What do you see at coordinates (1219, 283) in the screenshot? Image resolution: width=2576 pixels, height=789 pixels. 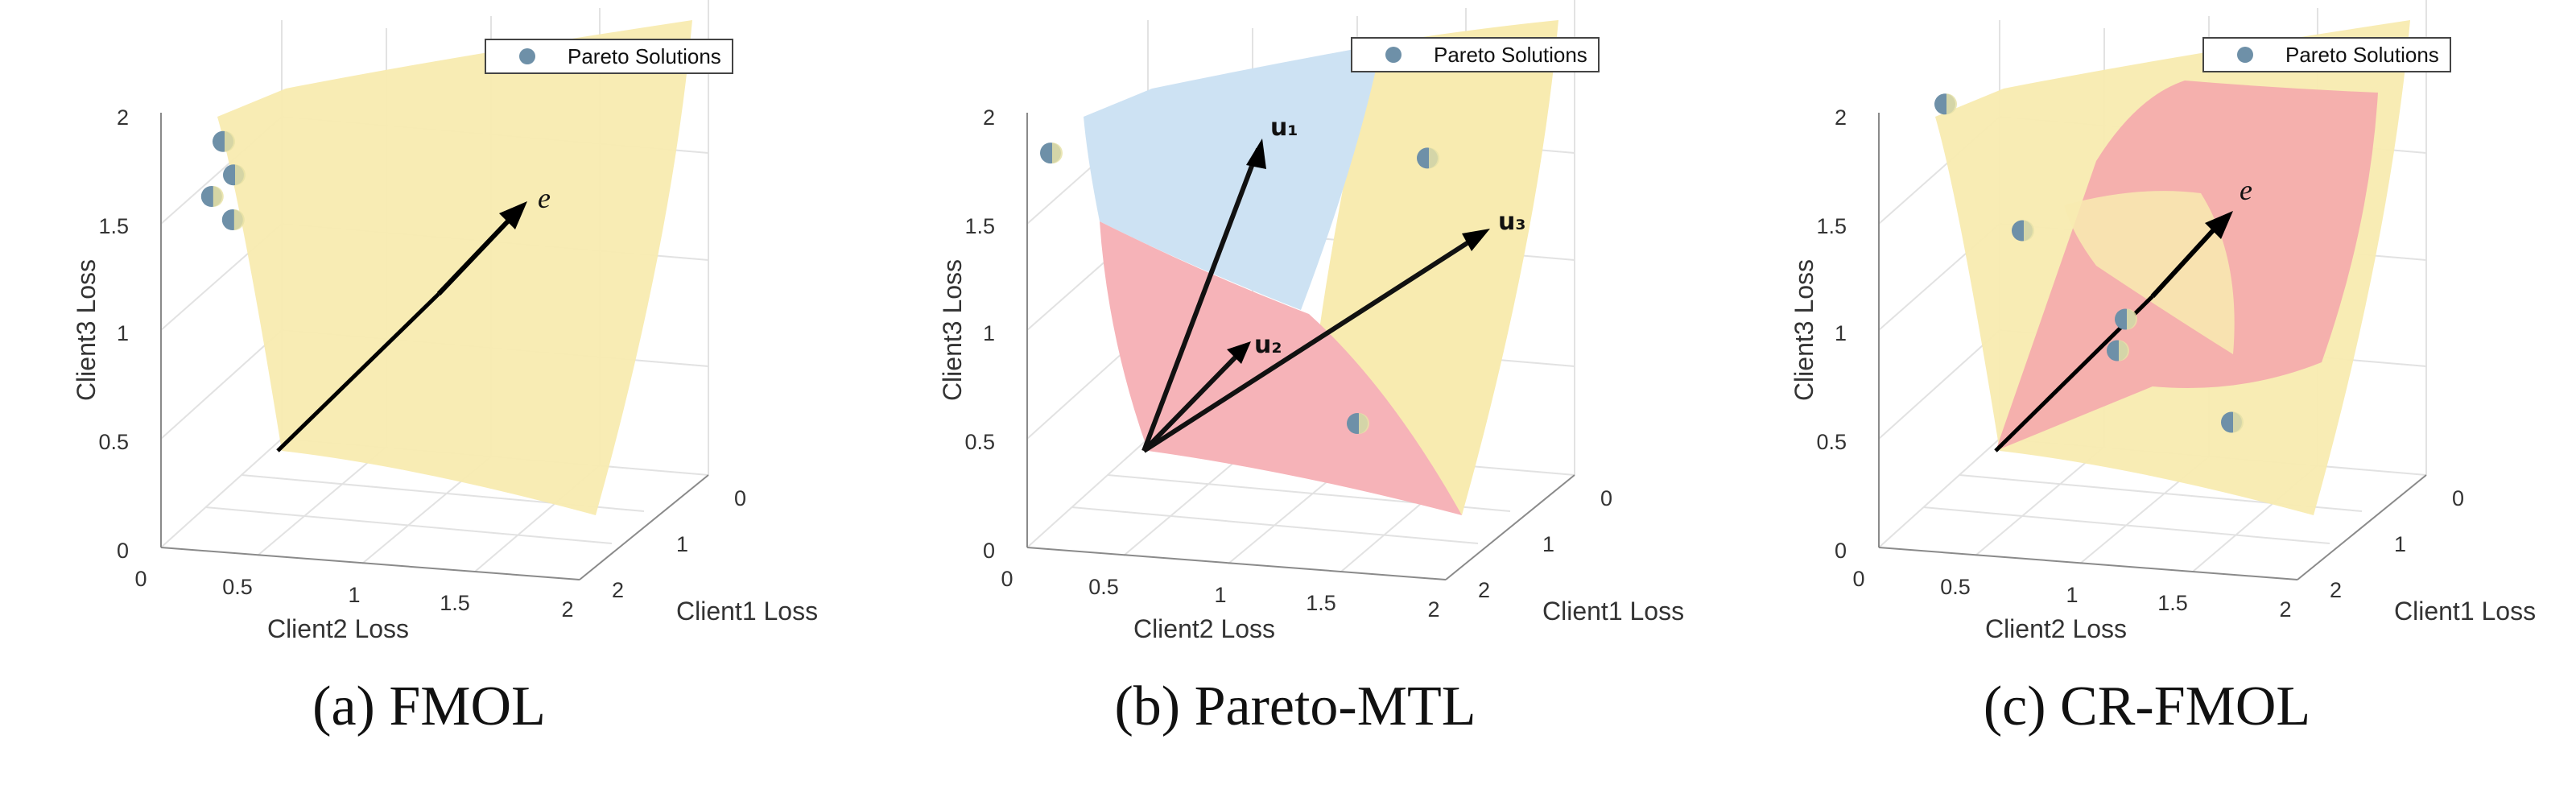 I see `vector-u1: u₁` at bounding box center [1219, 283].